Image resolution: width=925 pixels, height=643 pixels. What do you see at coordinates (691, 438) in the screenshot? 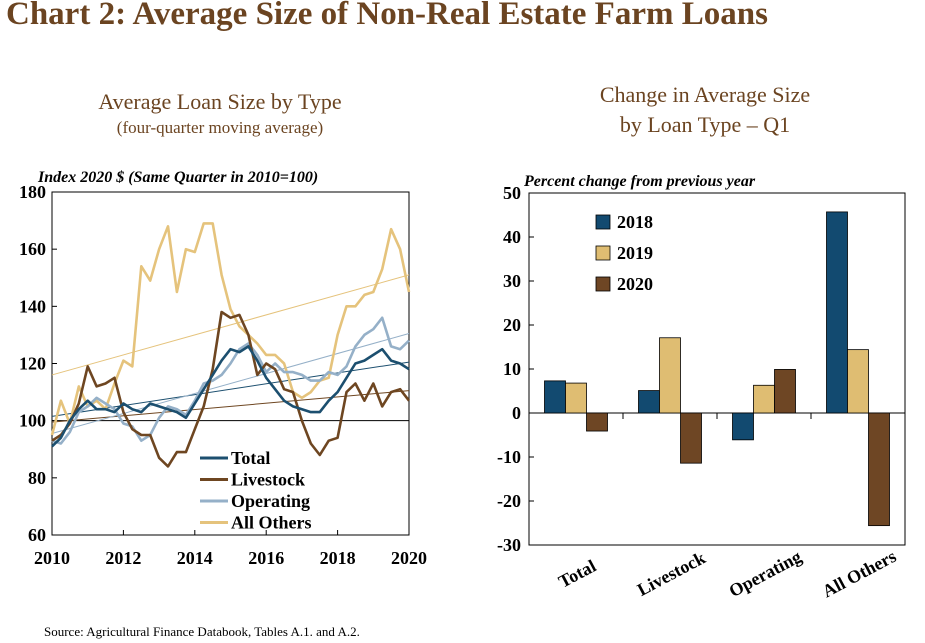
I see `bar-livestock-2020` at bounding box center [691, 438].